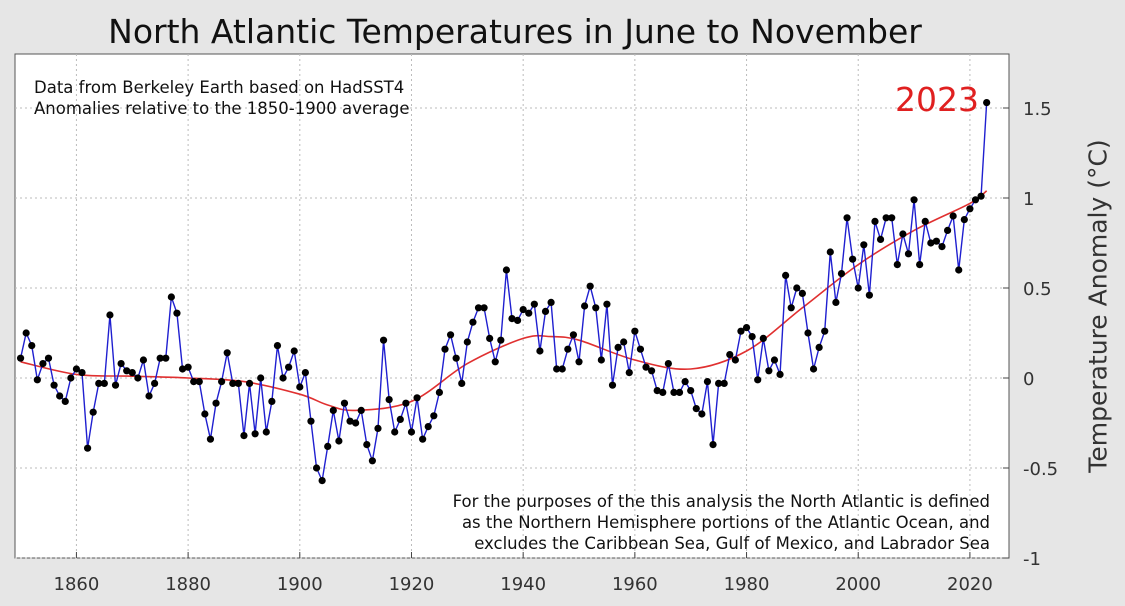 This screenshot has height=606, width=1125. I want to click on x-tick-label: 1880, so click(188, 584).